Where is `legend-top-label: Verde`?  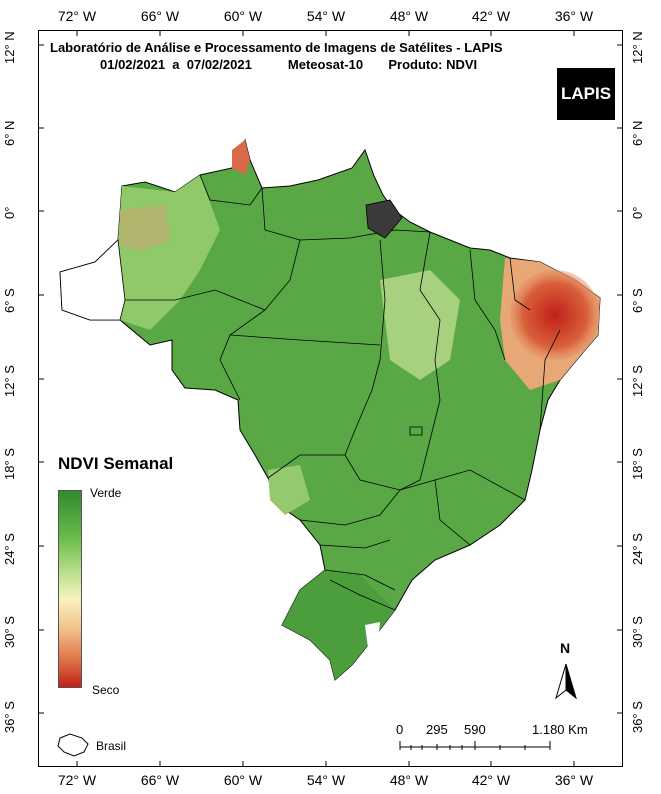 legend-top-label: Verde is located at coordinates (106, 493).